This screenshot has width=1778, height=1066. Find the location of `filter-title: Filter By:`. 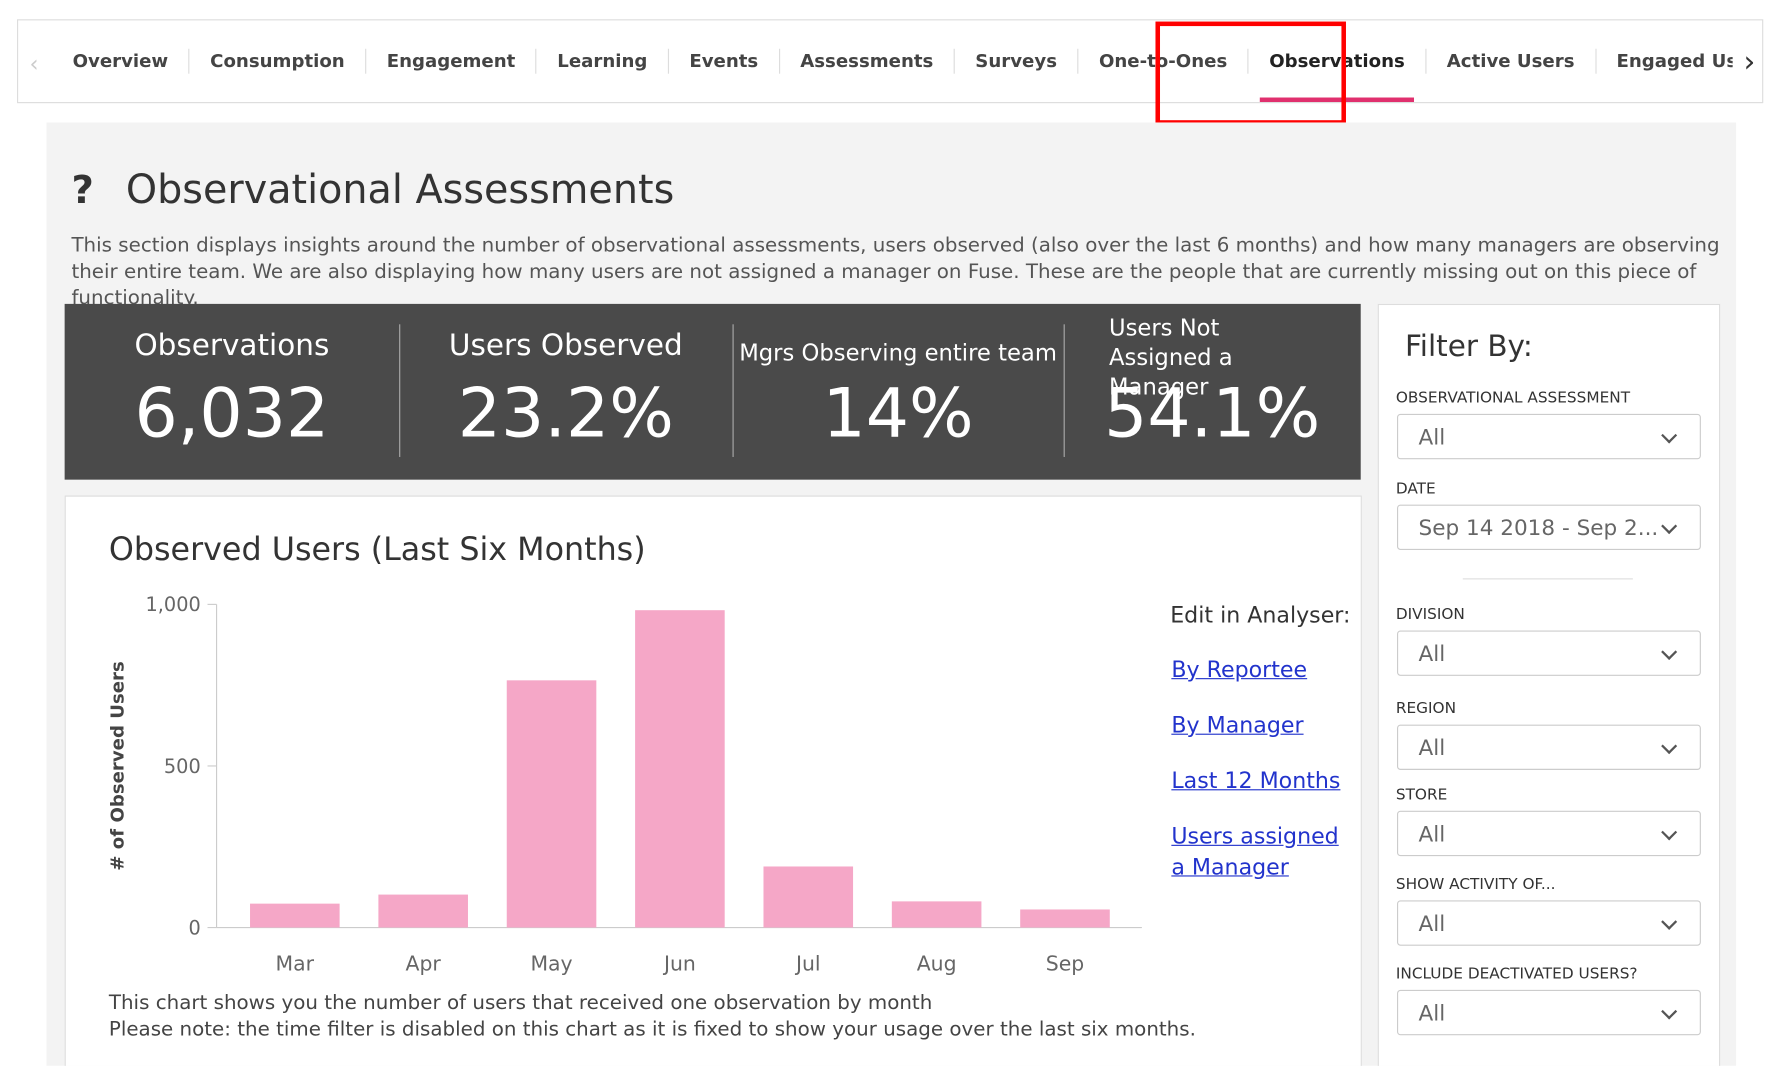

filter-title: Filter By: is located at coordinates (1468, 346).